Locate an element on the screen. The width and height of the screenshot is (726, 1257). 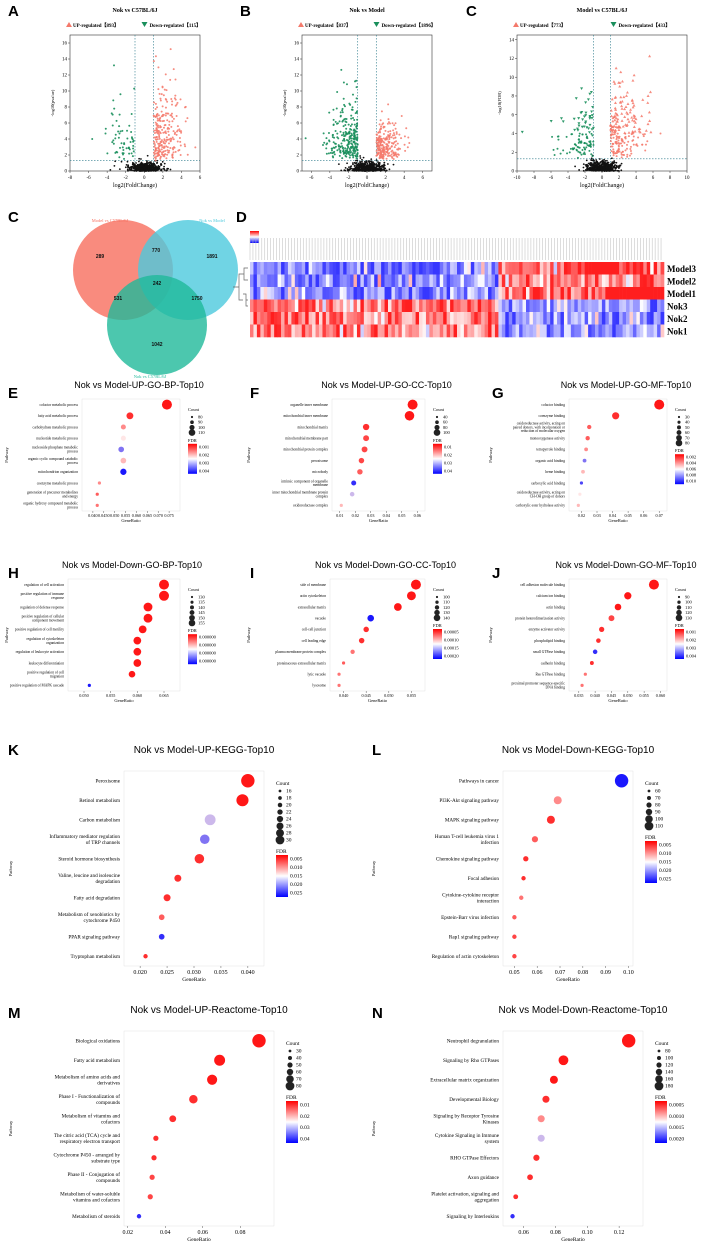
venn-region-count: 531 is located at coordinates (118, 299).